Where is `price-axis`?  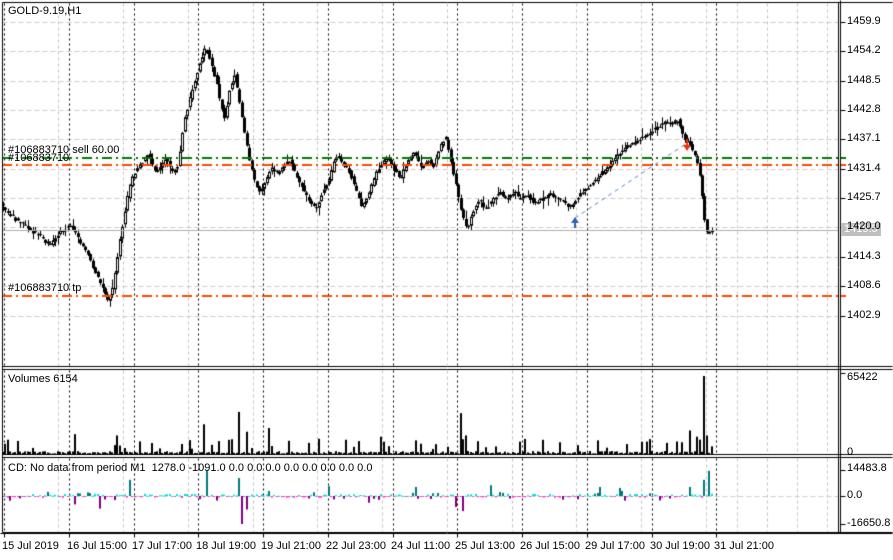 price-axis is located at coordinates (866, 266).